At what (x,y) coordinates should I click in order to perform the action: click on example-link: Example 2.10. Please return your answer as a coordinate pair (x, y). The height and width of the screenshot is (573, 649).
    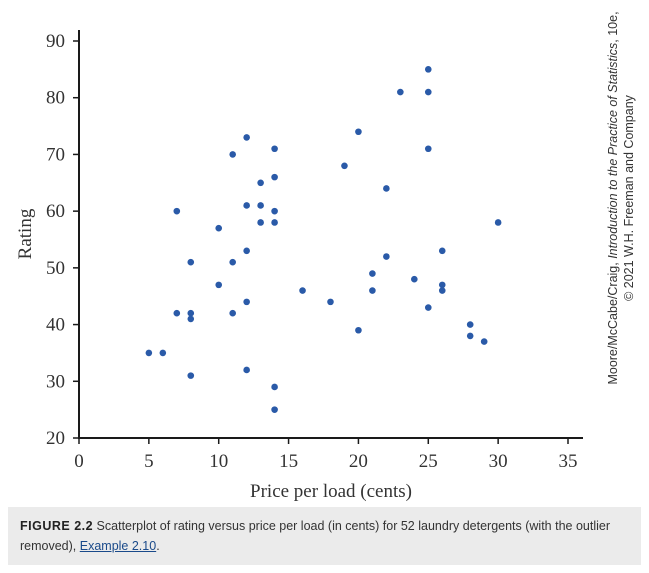
    Looking at the image, I should click on (118, 546).